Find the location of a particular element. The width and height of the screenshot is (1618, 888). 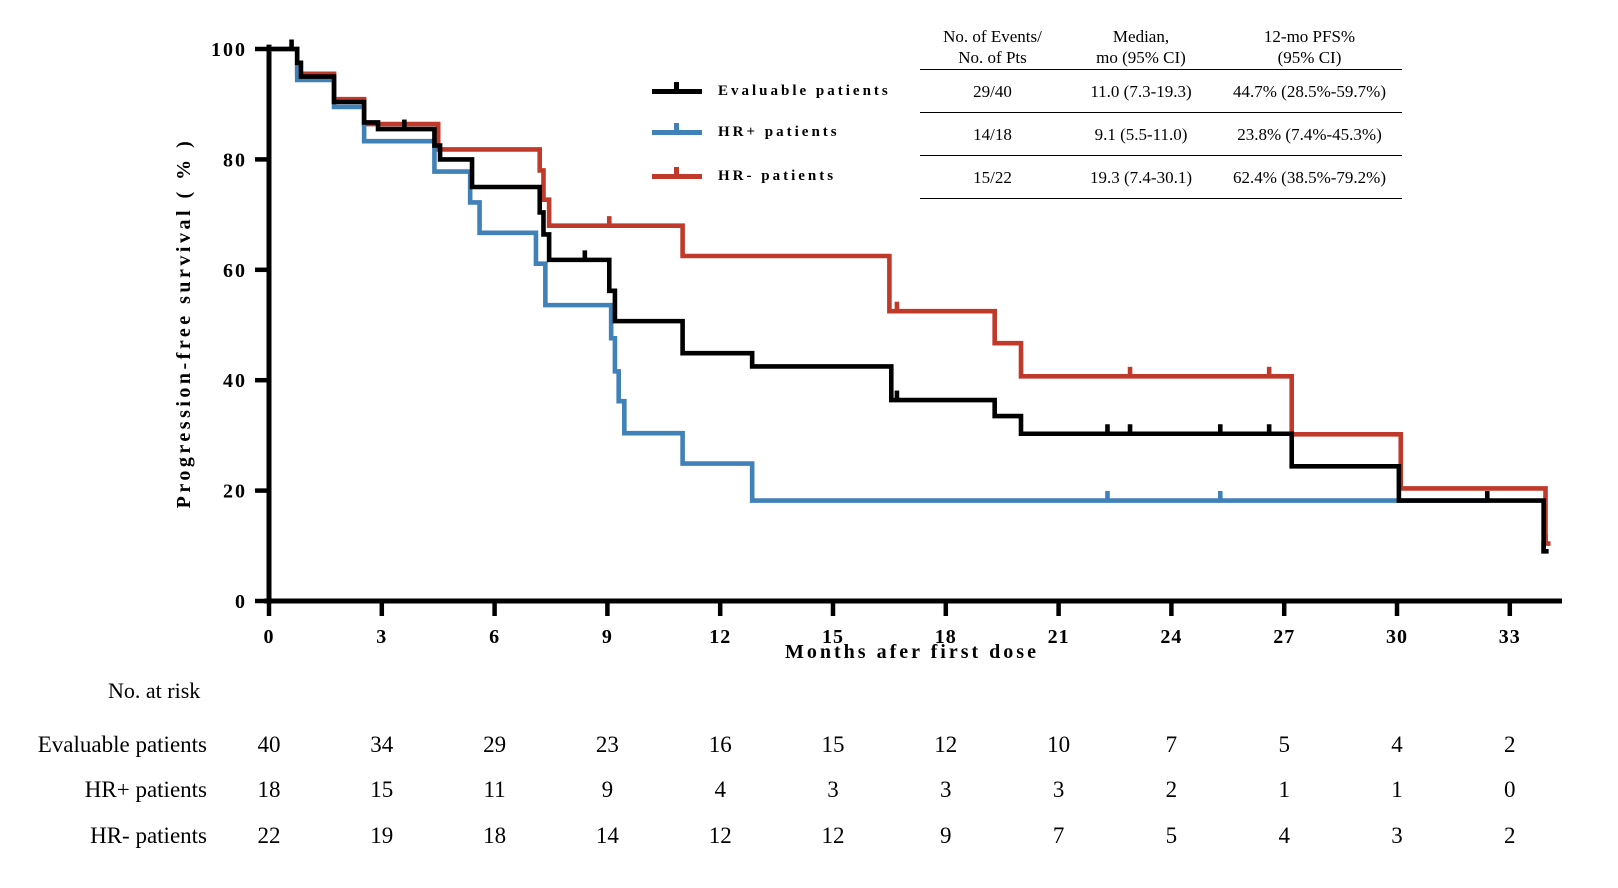

x-tick-label: 24 is located at coordinates (1171, 637).